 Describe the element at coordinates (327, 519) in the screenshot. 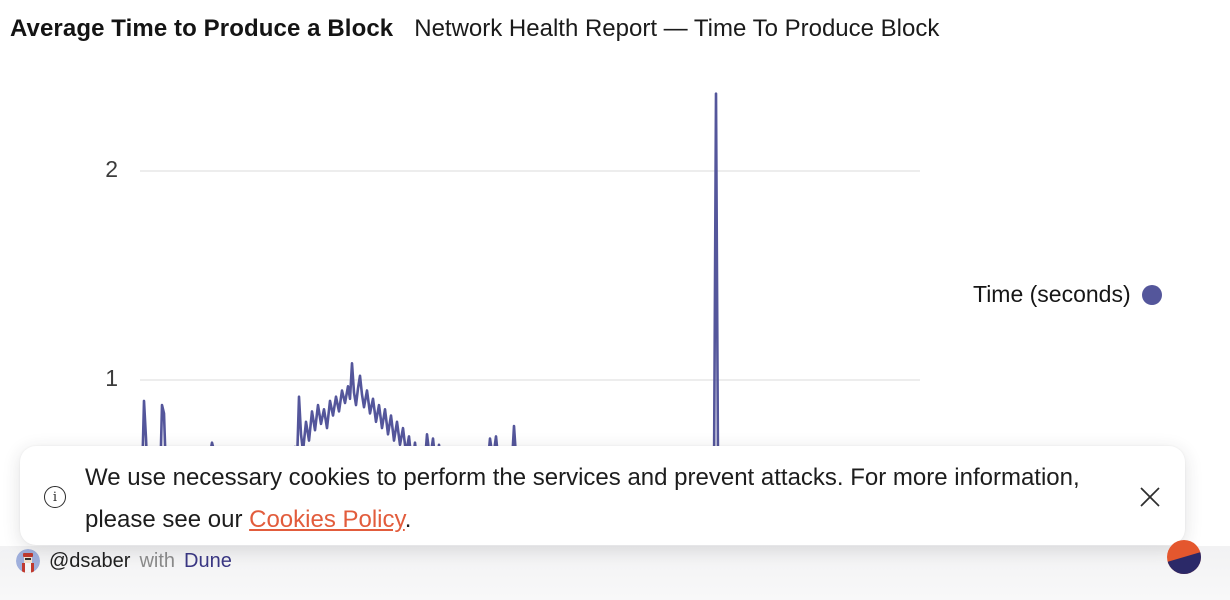

I see `cookies-policy-link: Cookies Policy` at that location.